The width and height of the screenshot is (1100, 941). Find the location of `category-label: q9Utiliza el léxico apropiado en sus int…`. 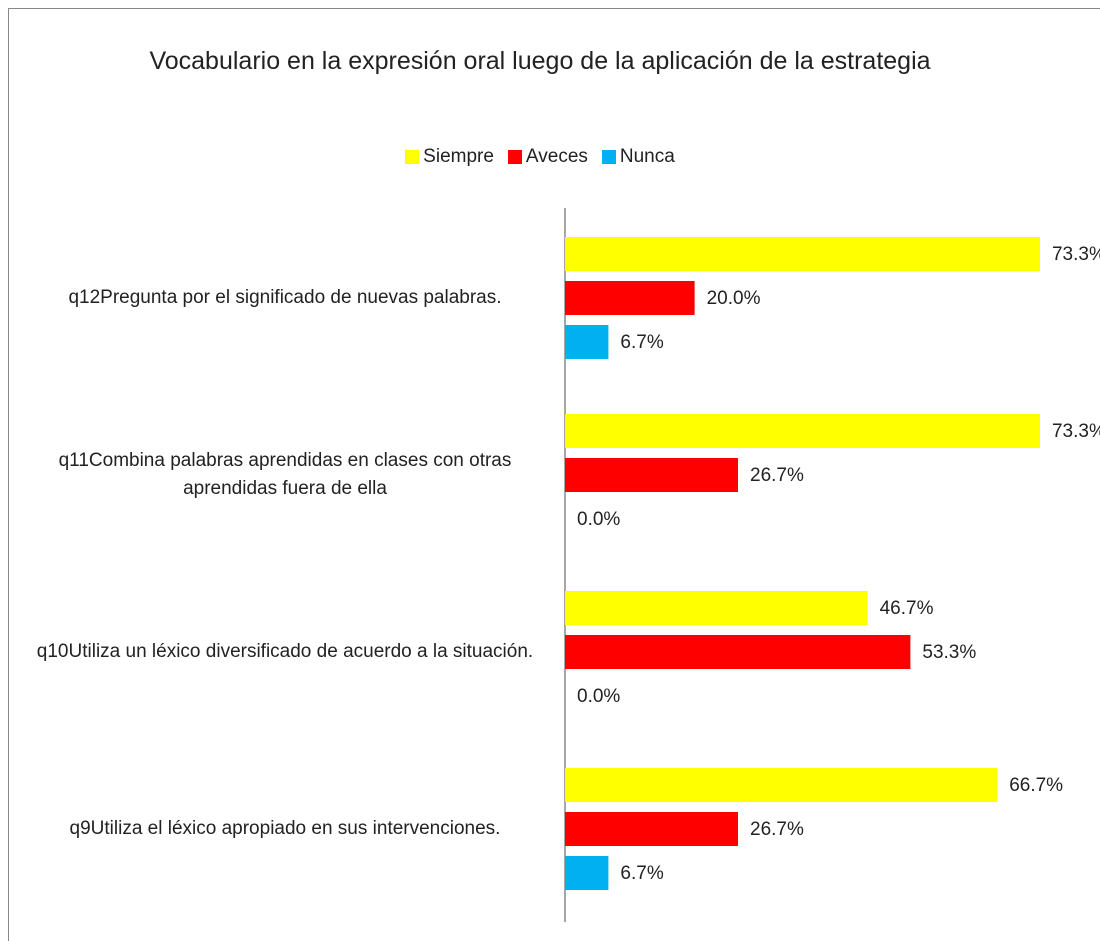

category-label: q9Utiliza el léxico apropiado en sus int… is located at coordinates (285, 828).